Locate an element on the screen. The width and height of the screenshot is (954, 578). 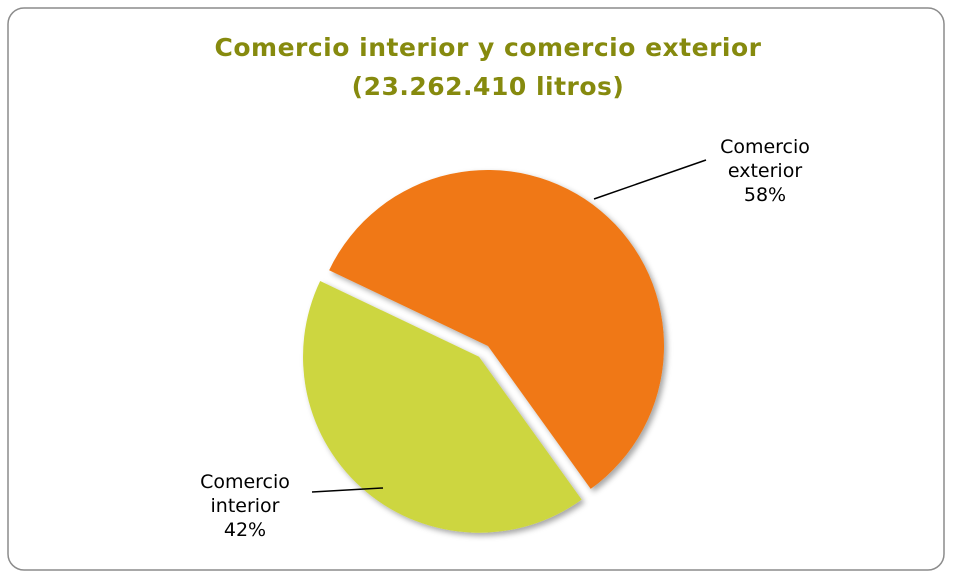
category-label: Comercio interior is located at coordinates (245, 494).